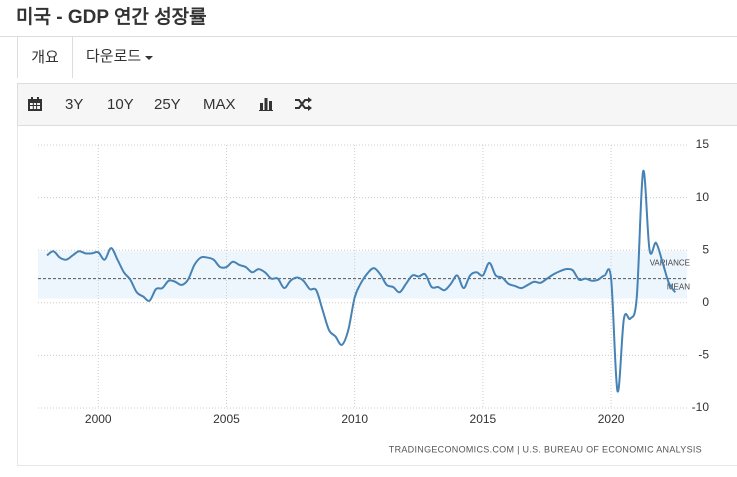 This screenshot has width=737, height=477. Describe the element at coordinates (703, 144) in the screenshot. I see `y-tick-label: 15` at that location.